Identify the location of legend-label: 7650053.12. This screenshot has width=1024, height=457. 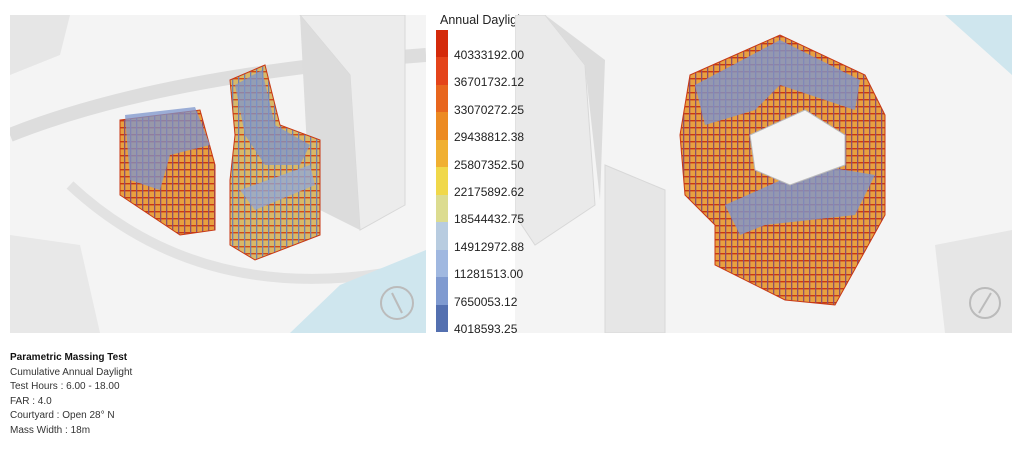
(486, 301).